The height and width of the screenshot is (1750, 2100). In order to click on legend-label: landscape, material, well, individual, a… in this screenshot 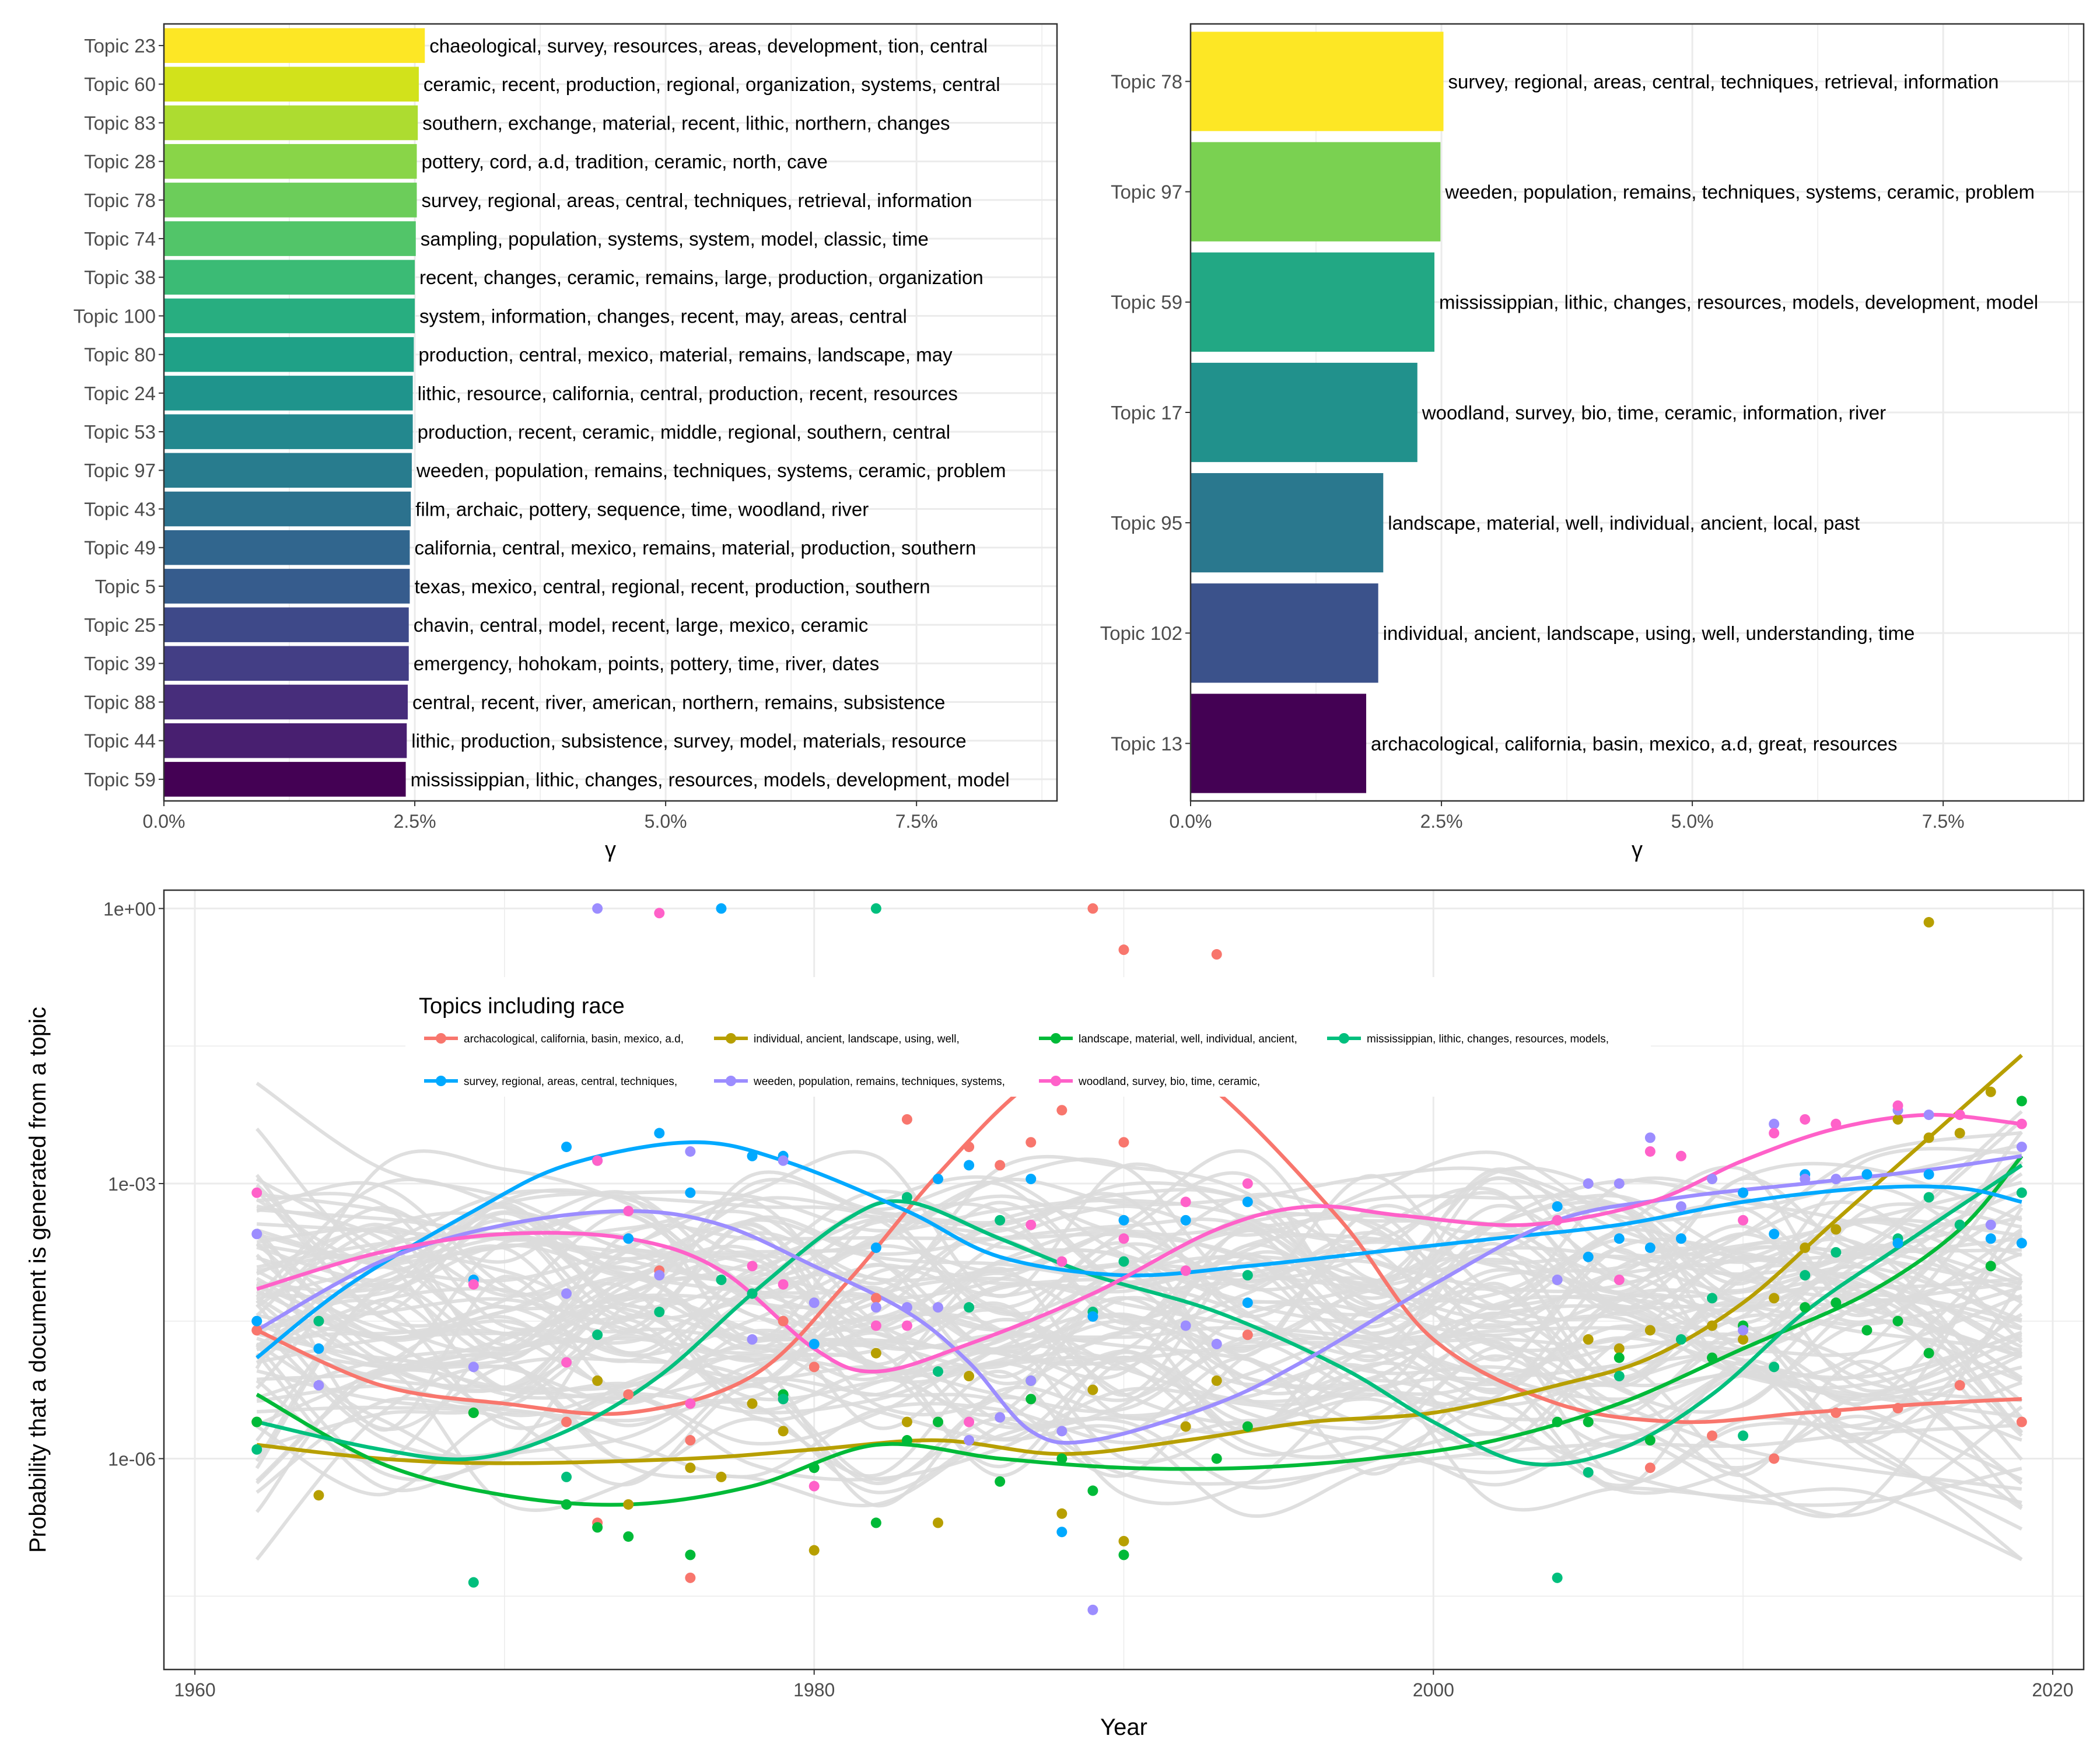, I will do `click(1188, 1039)`.